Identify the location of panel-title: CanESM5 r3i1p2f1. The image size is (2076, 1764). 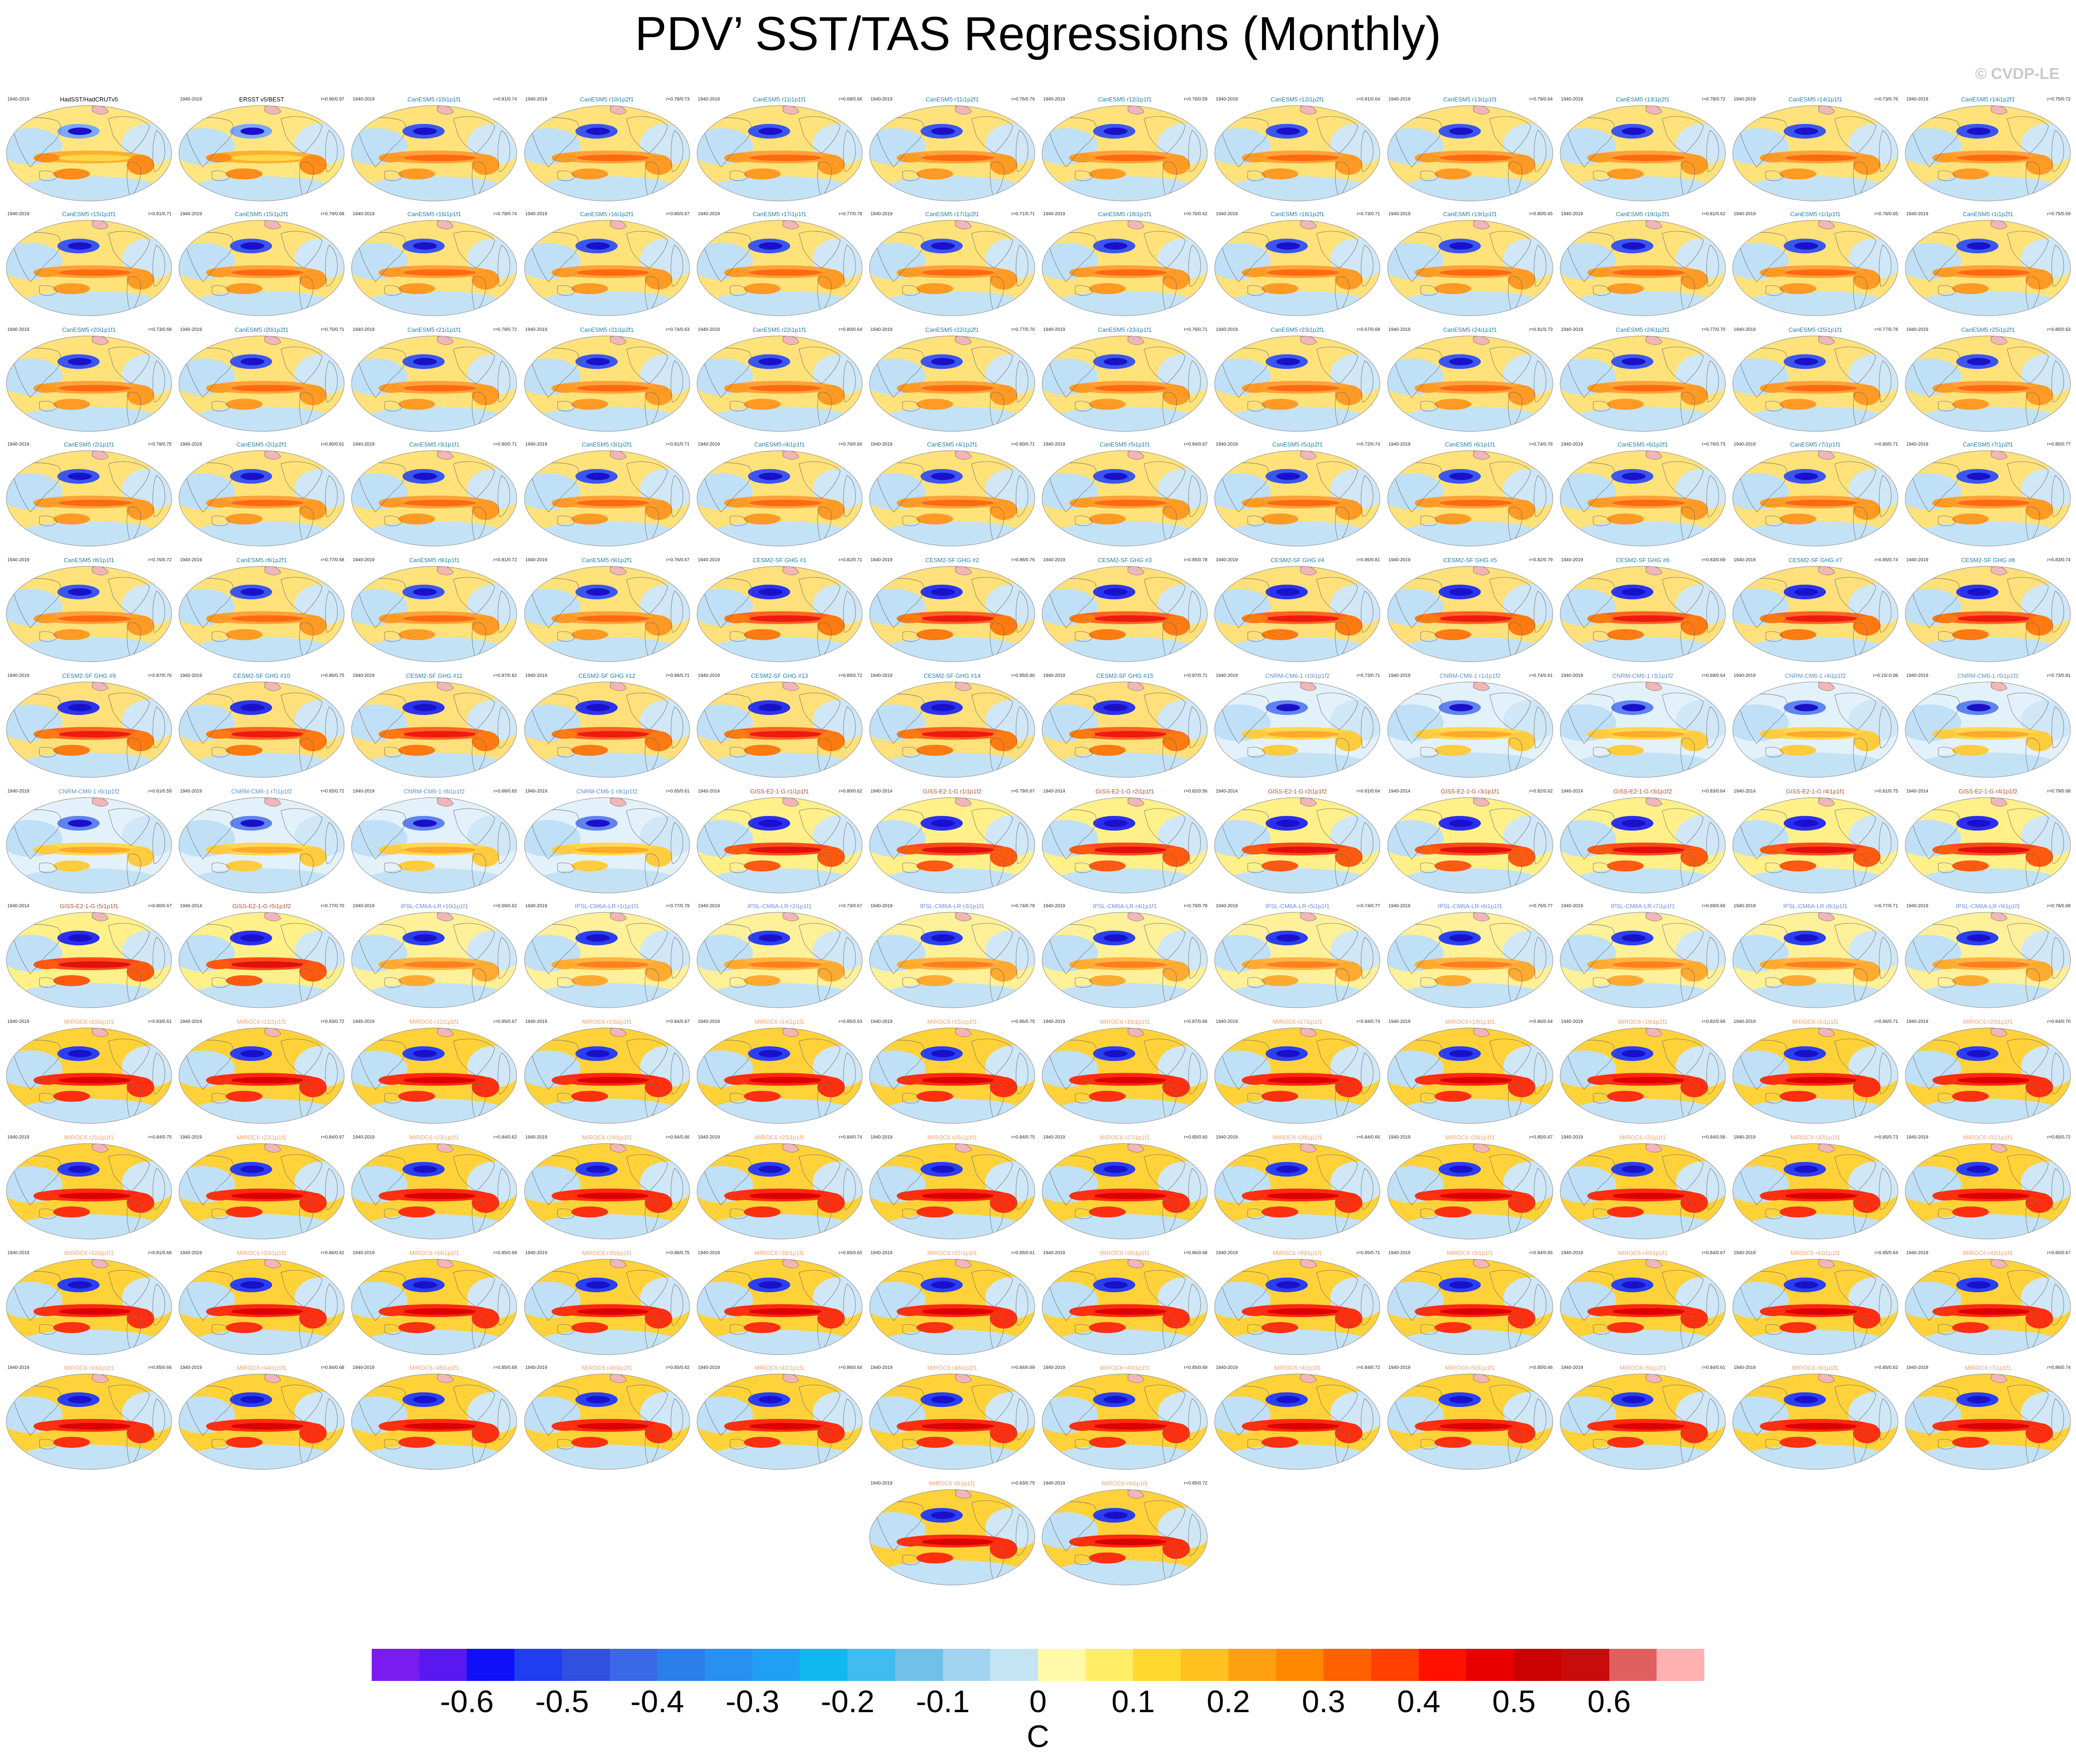
(606, 444).